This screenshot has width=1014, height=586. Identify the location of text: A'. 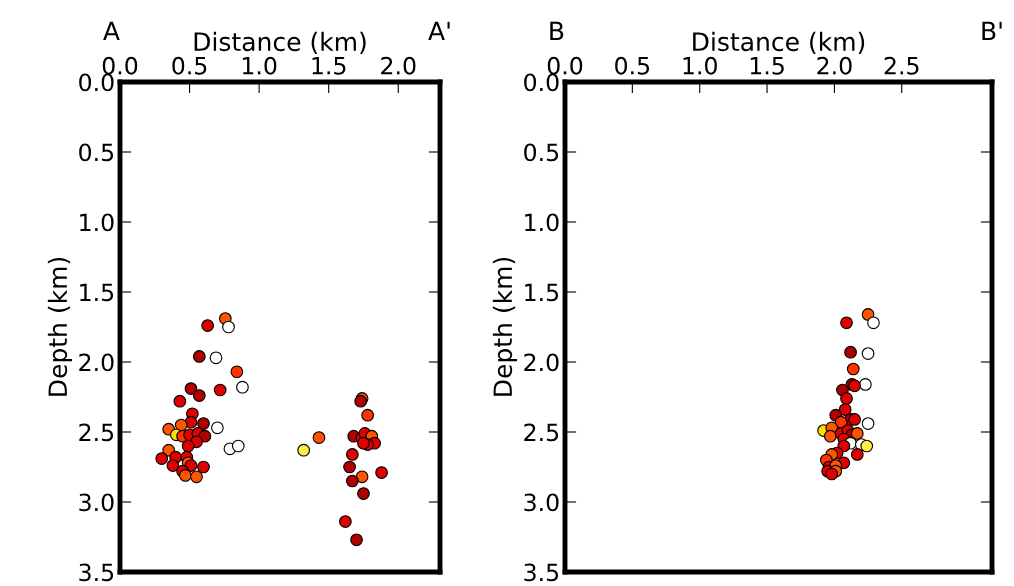
(439, 31).